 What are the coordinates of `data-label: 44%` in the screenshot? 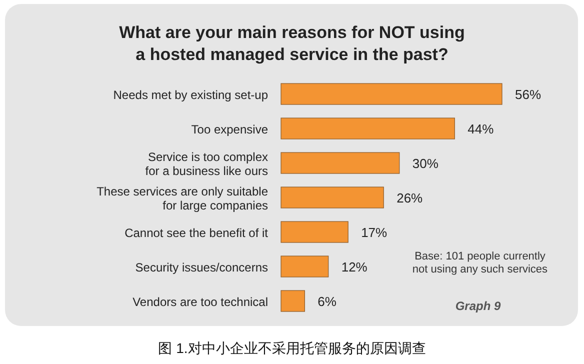 It's located at (481, 129).